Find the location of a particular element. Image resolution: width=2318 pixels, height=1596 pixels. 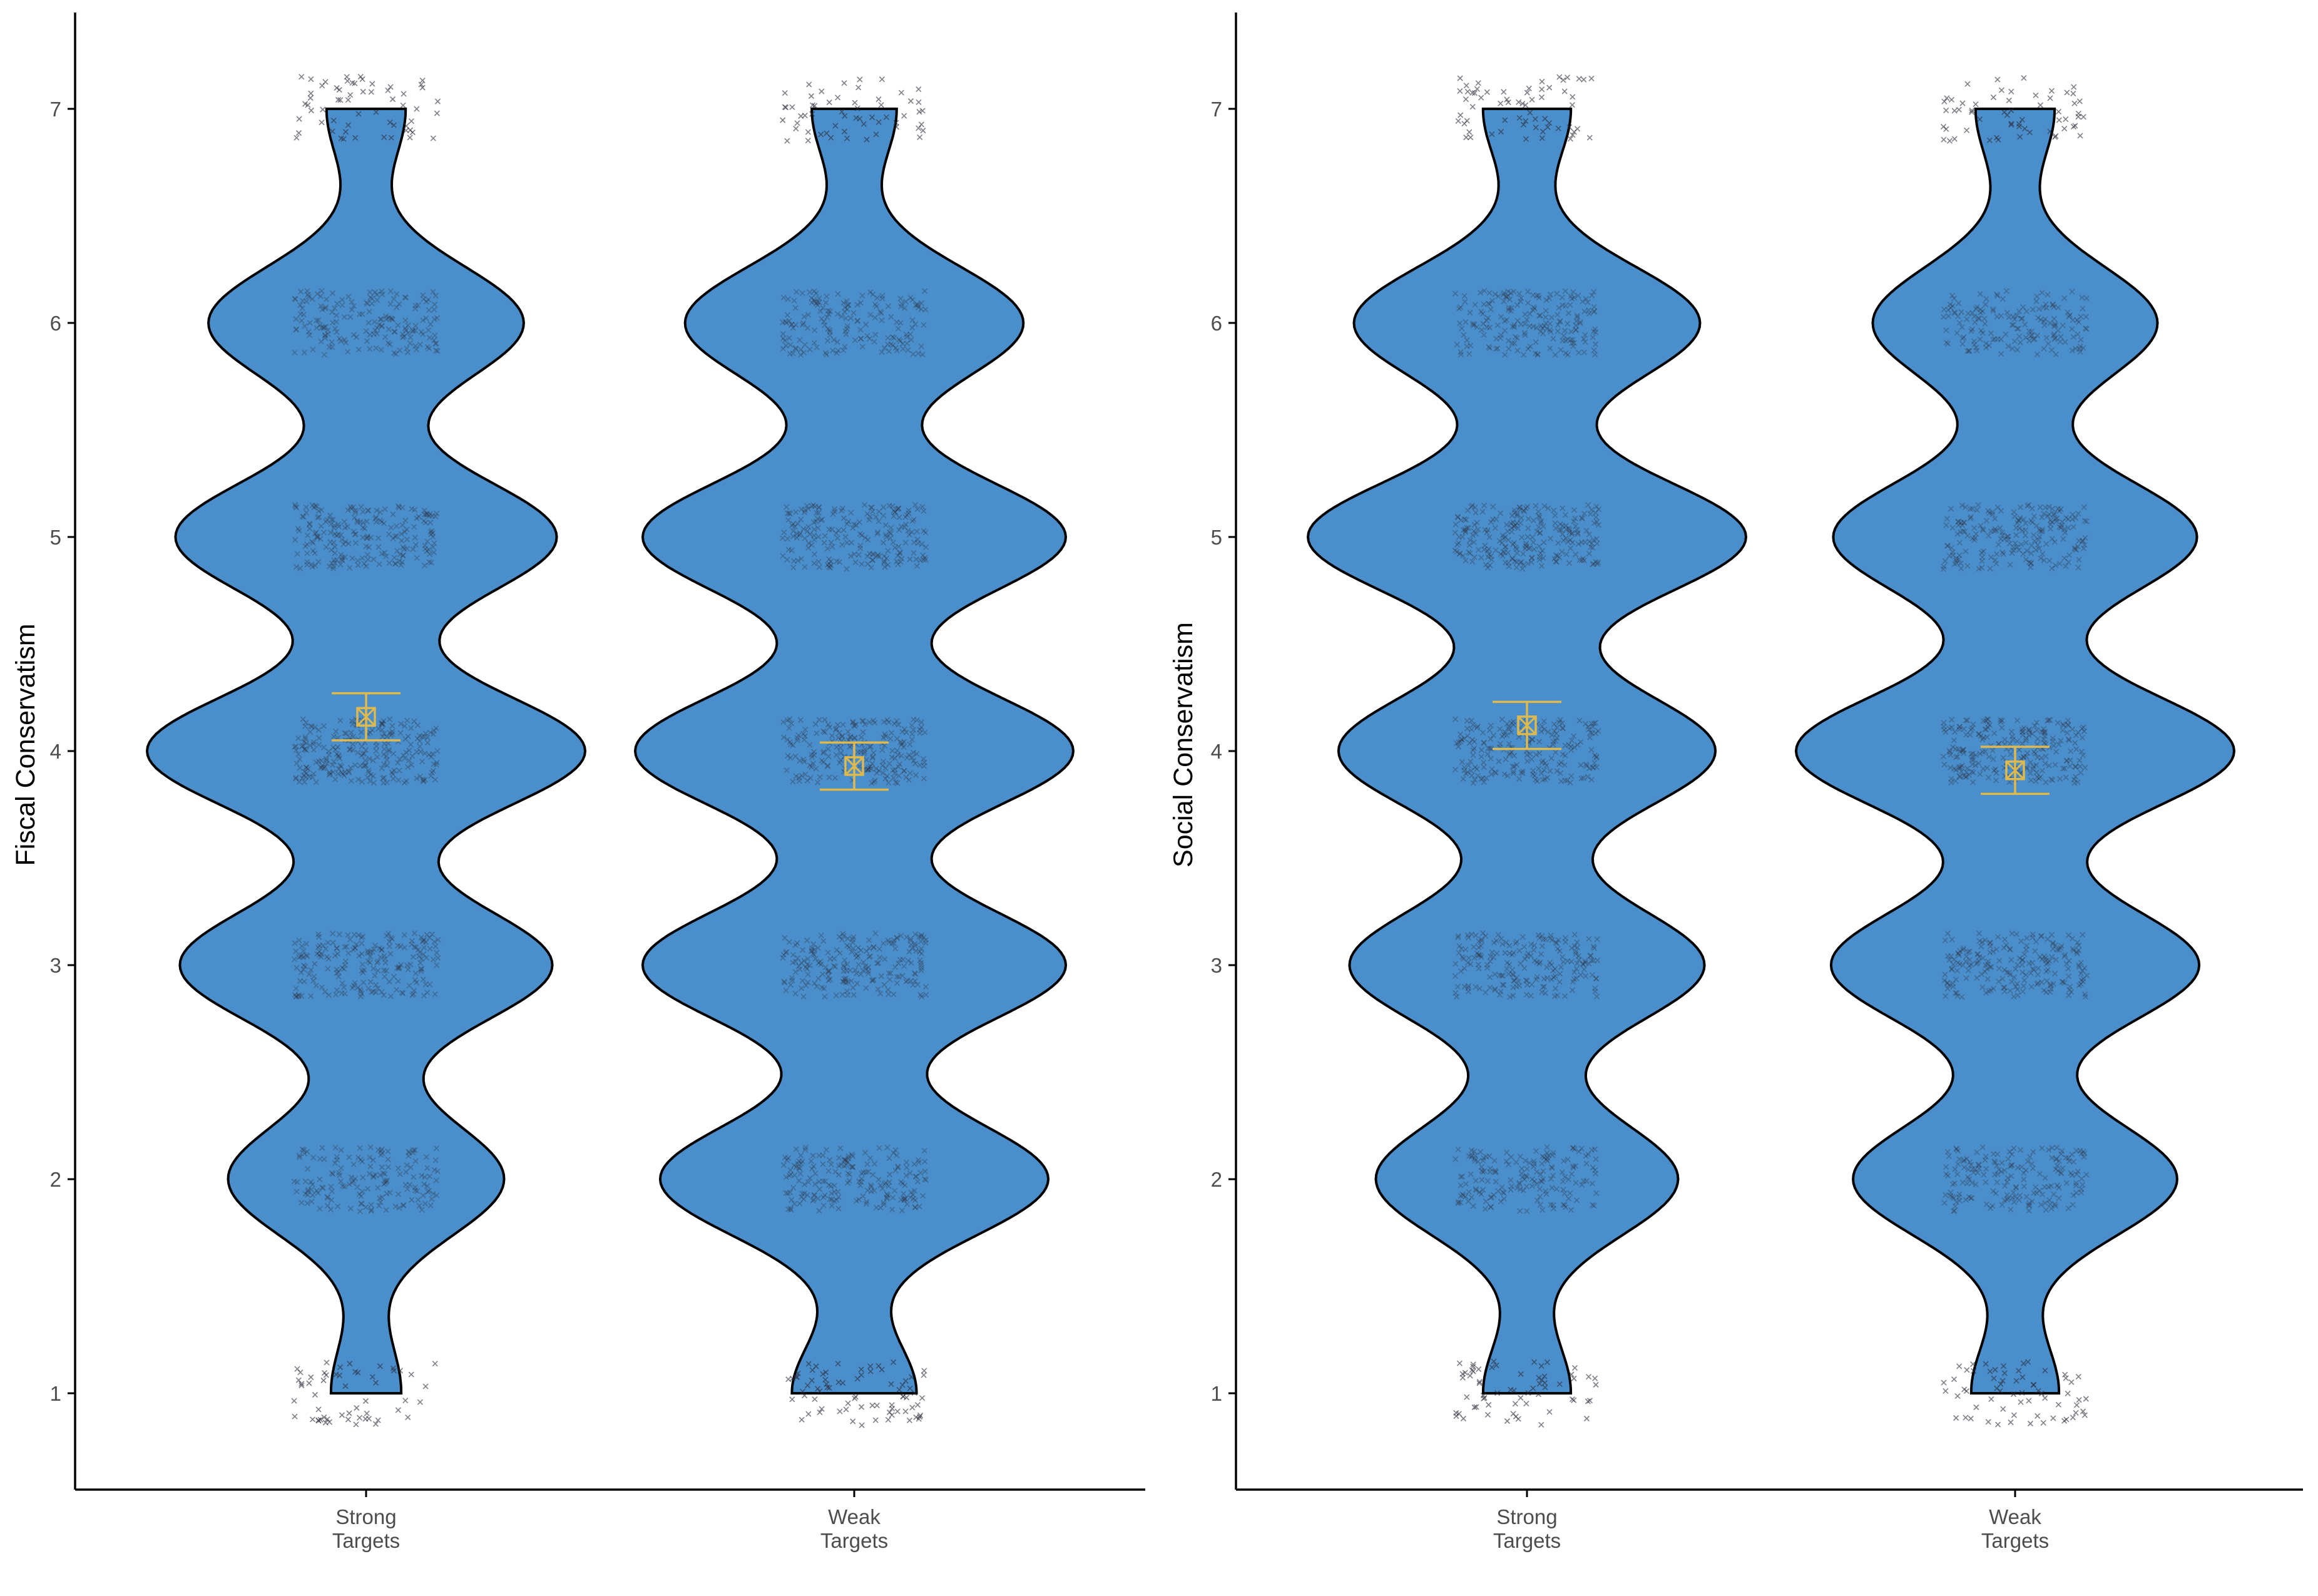

x-tick-label-line1: Weak is located at coordinates (2015, 1517).